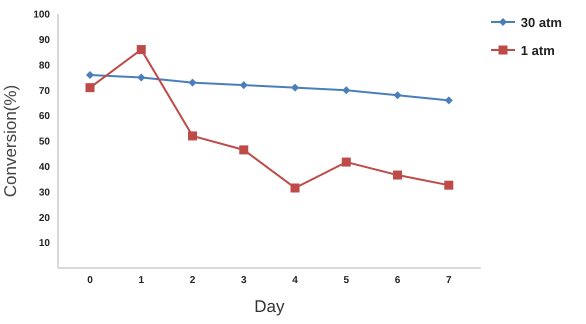 The height and width of the screenshot is (324, 586). Describe the element at coordinates (243, 280) in the screenshot. I see `x-tick-label: 3` at that location.